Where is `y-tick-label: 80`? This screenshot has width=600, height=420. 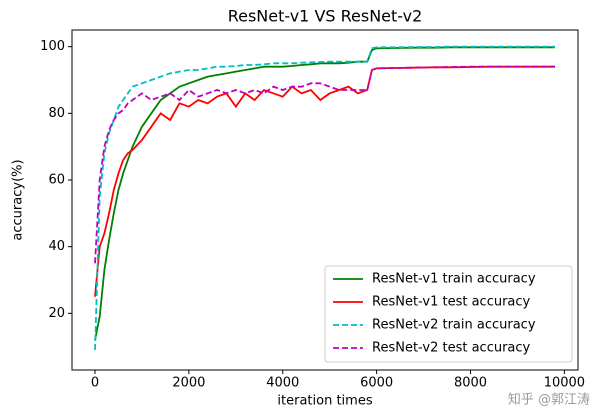 y-tick-label: 80 is located at coordinates (56, 113).